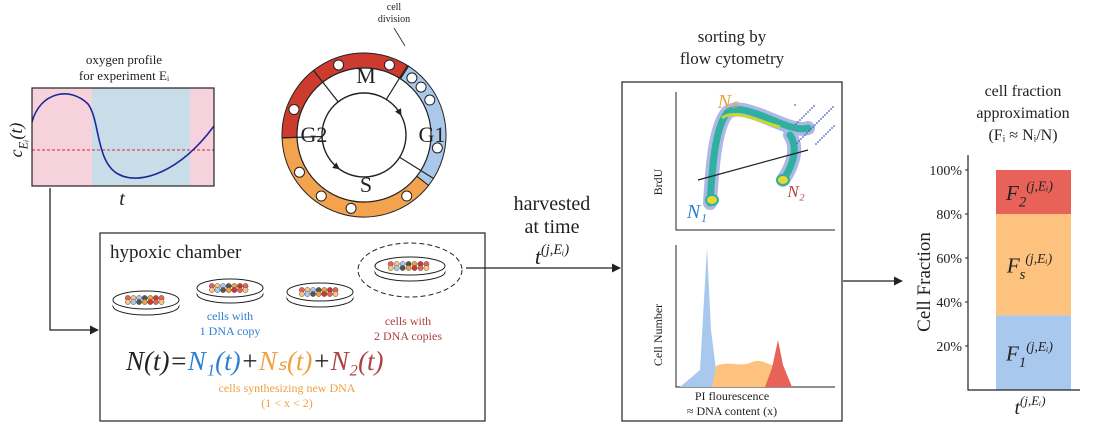  Describe the element at coordinates (1022, 113) in the screenshot. I see `label: approximation` at that location.